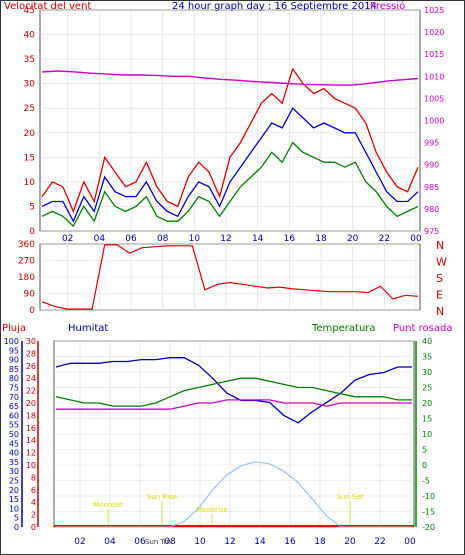 The image size is (465, 555). Describe the element at coordinates (30, 183) in the screenshot. I see `wind-tick-label: 10` at that location.